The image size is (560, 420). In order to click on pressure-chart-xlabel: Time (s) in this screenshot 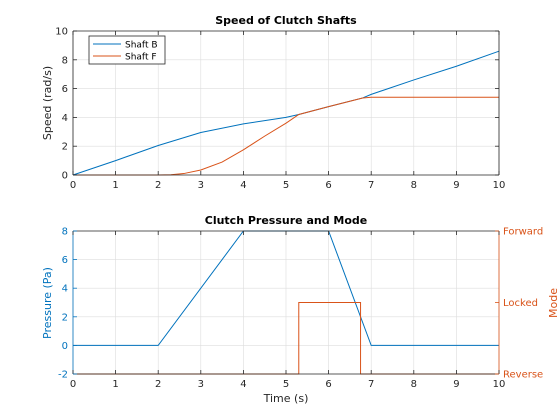, I will do `click(286, 398)`.